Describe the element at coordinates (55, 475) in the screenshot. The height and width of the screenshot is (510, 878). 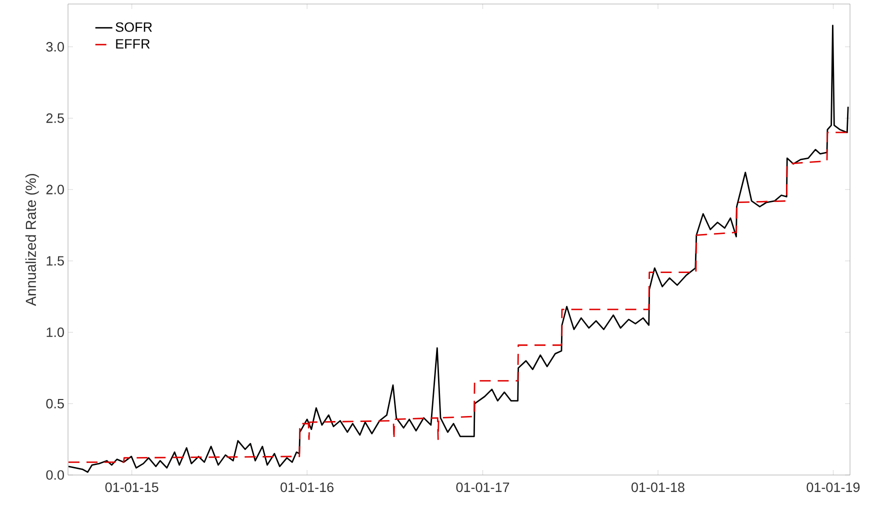
I see `y-tick-label: 0.0` at that location.